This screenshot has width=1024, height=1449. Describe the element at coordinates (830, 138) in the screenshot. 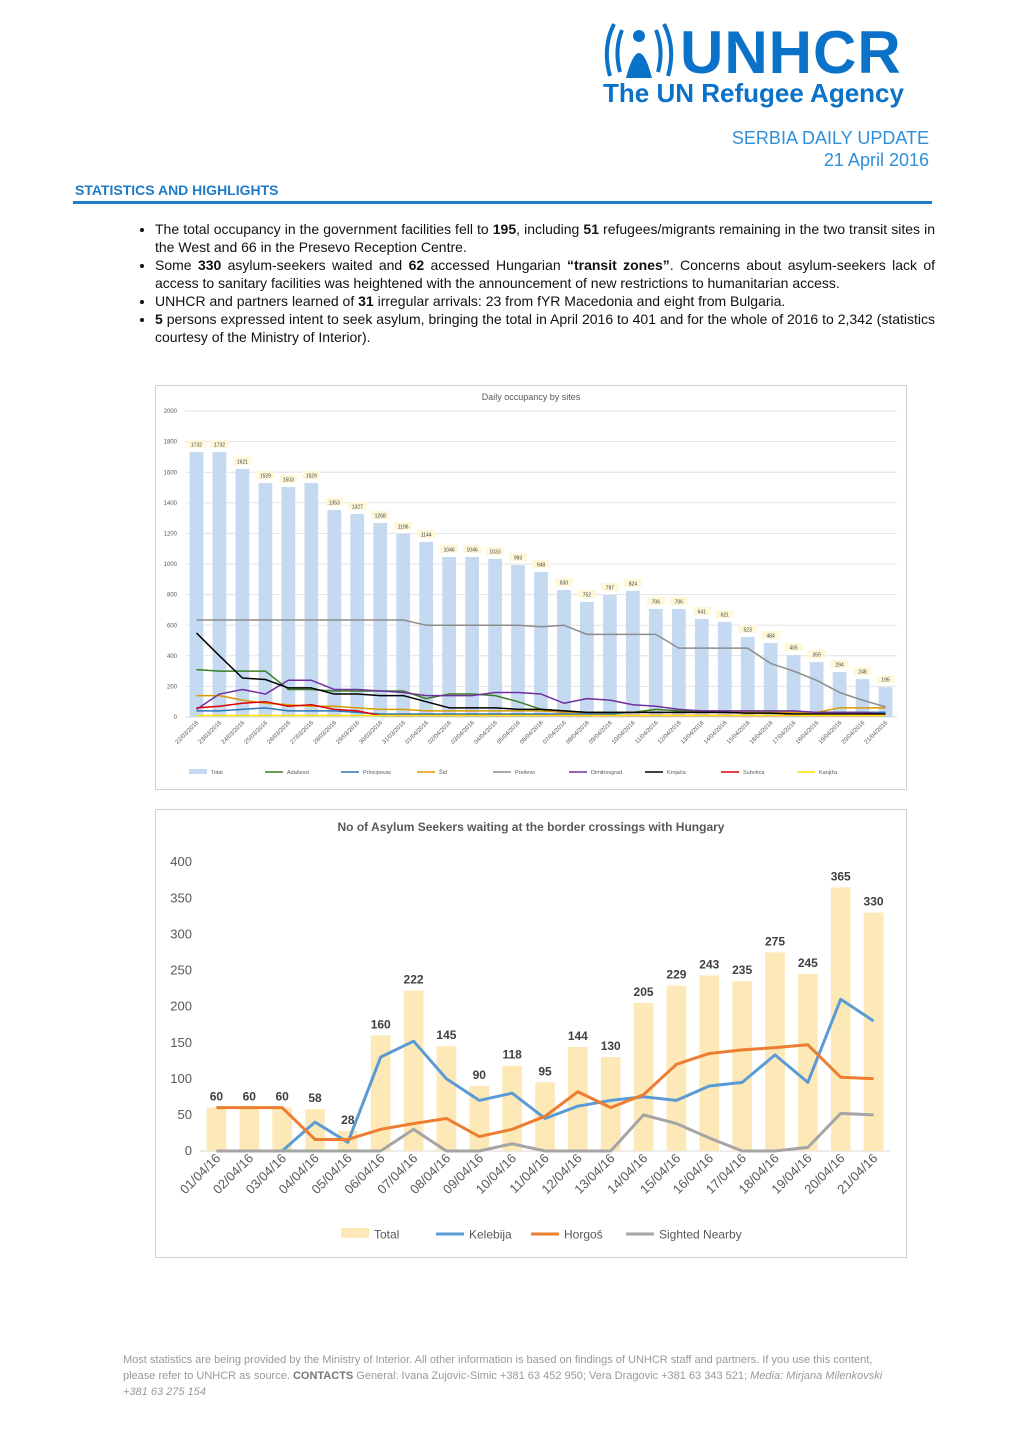

I see `report-title: SERBIA DAILY UPDATE` at that location.